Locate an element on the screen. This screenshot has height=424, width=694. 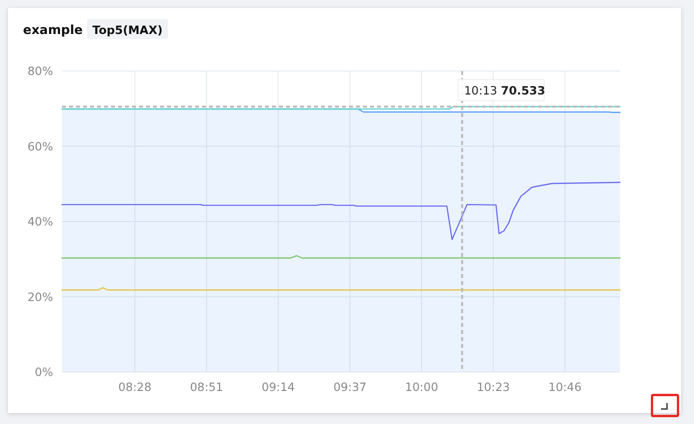
x-tick-label: 08:28 is located at coordinates (135, 387).